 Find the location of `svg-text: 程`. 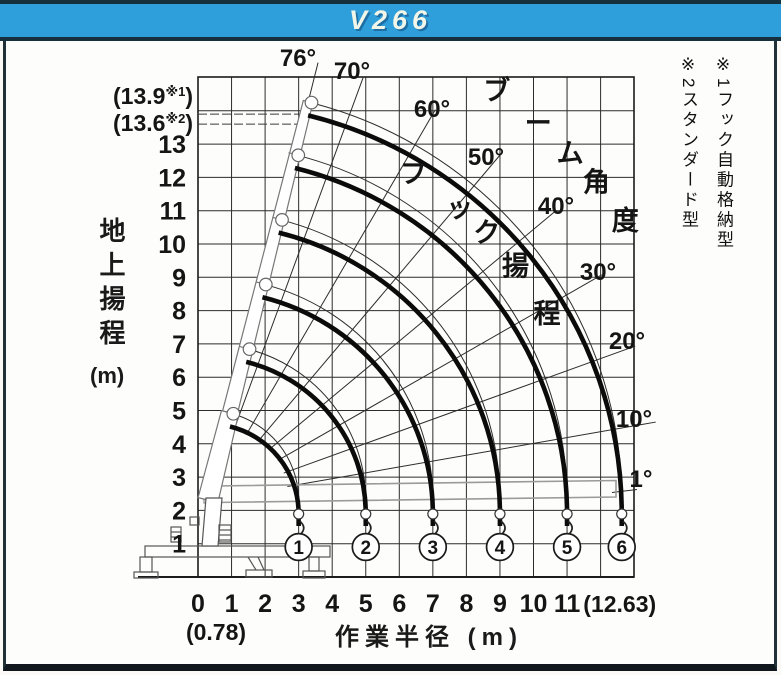

svg-text: 程 is located at coordinates (546, 314).